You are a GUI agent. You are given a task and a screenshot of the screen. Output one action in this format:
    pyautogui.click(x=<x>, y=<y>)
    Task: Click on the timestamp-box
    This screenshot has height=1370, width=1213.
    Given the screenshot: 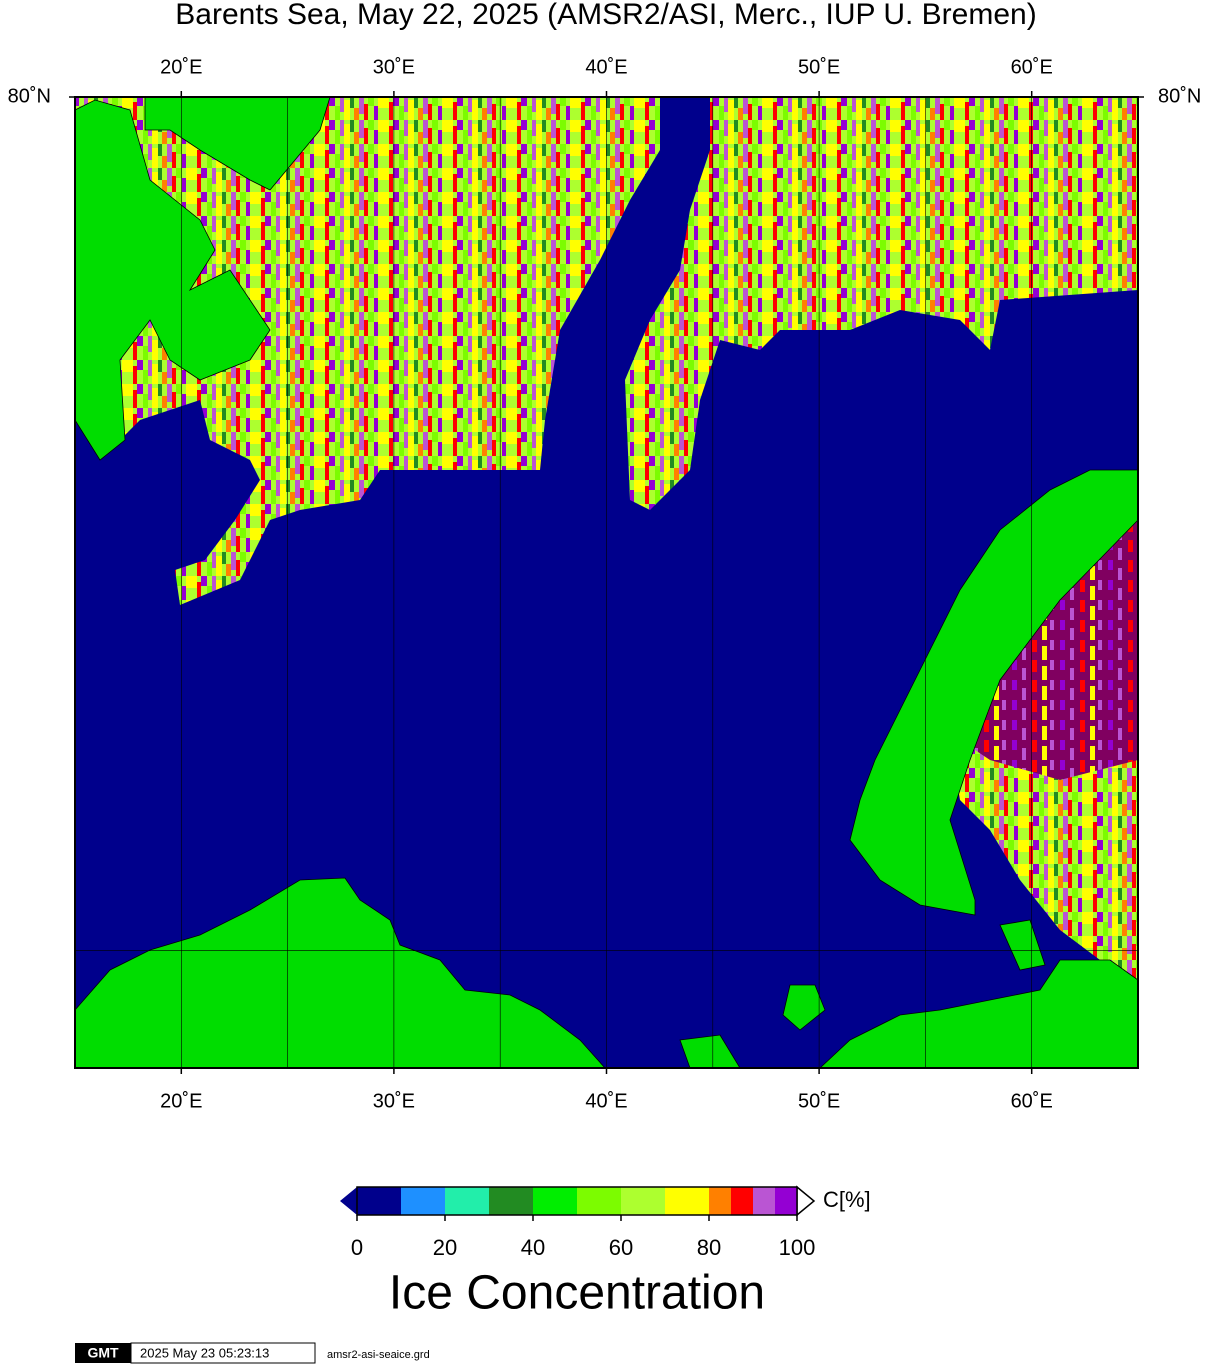 What is the action you would take?
    pyautogui.click(x=223, y=1353)
    